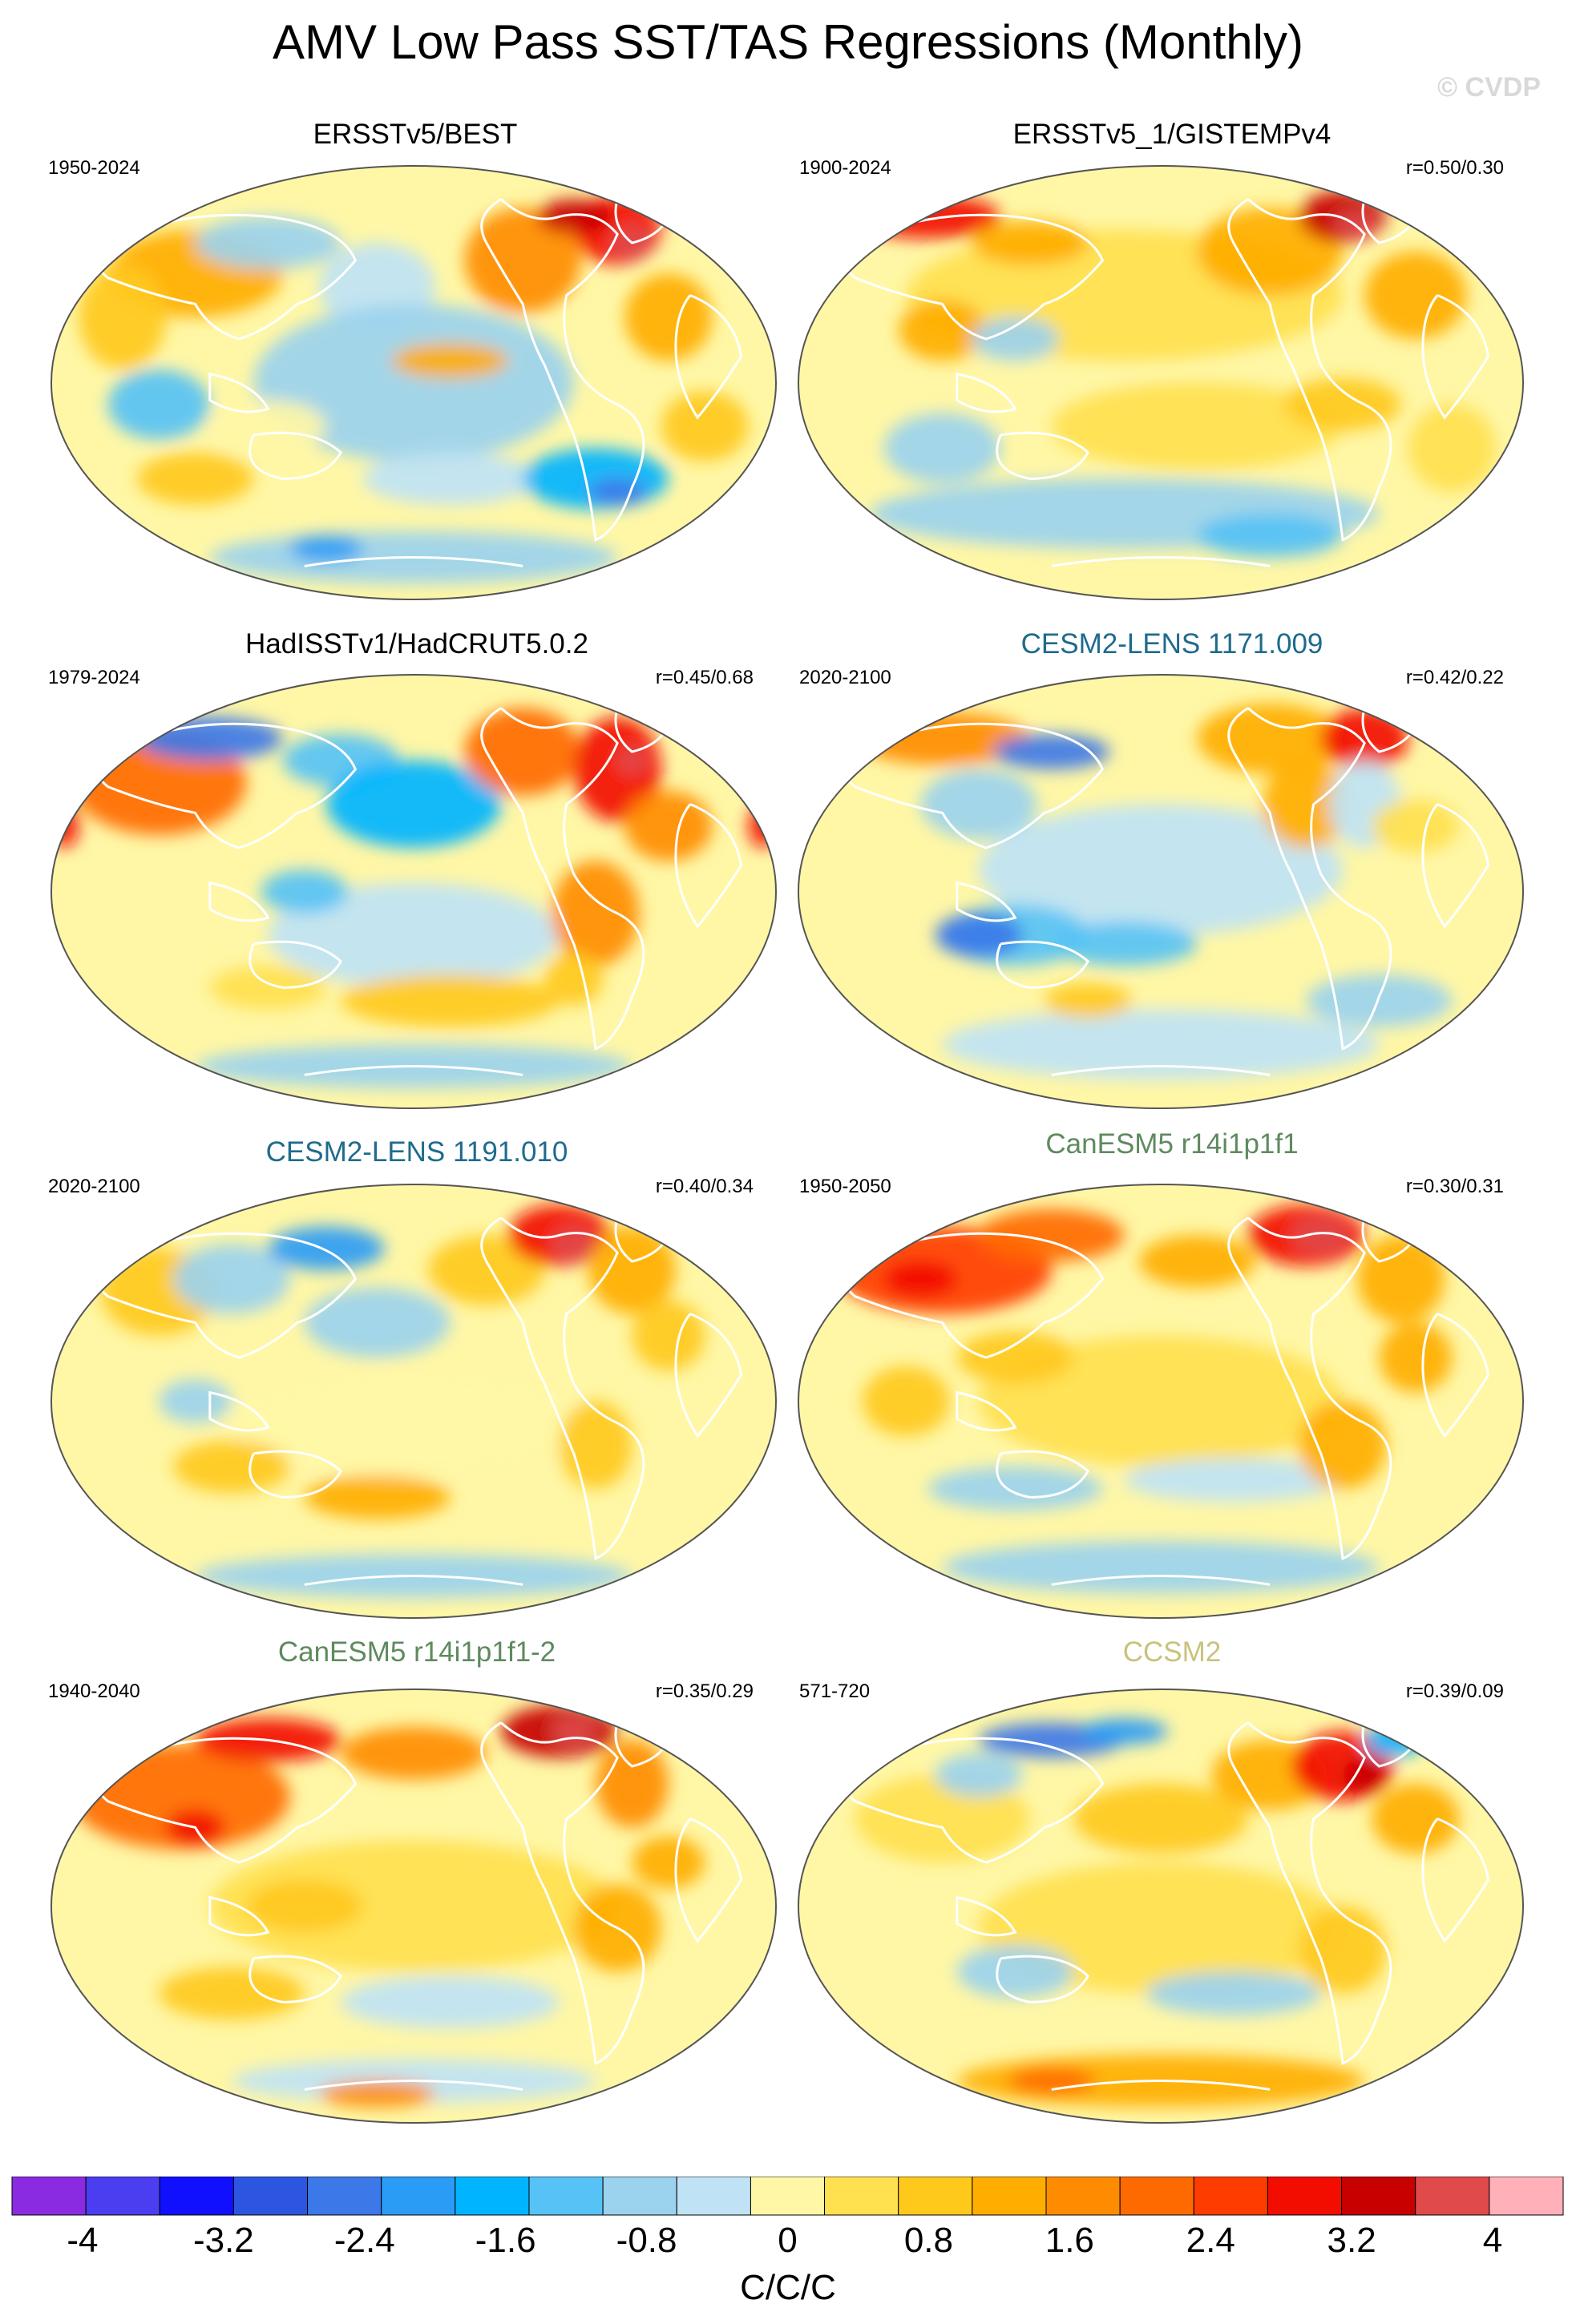 The width and height of the screenshot is (1576, 2324). What do you see at coordinates (646, 2240) in the screenshot?
I see `colorbar-tick-label: -0.8` at bounding box center [646, 2240].